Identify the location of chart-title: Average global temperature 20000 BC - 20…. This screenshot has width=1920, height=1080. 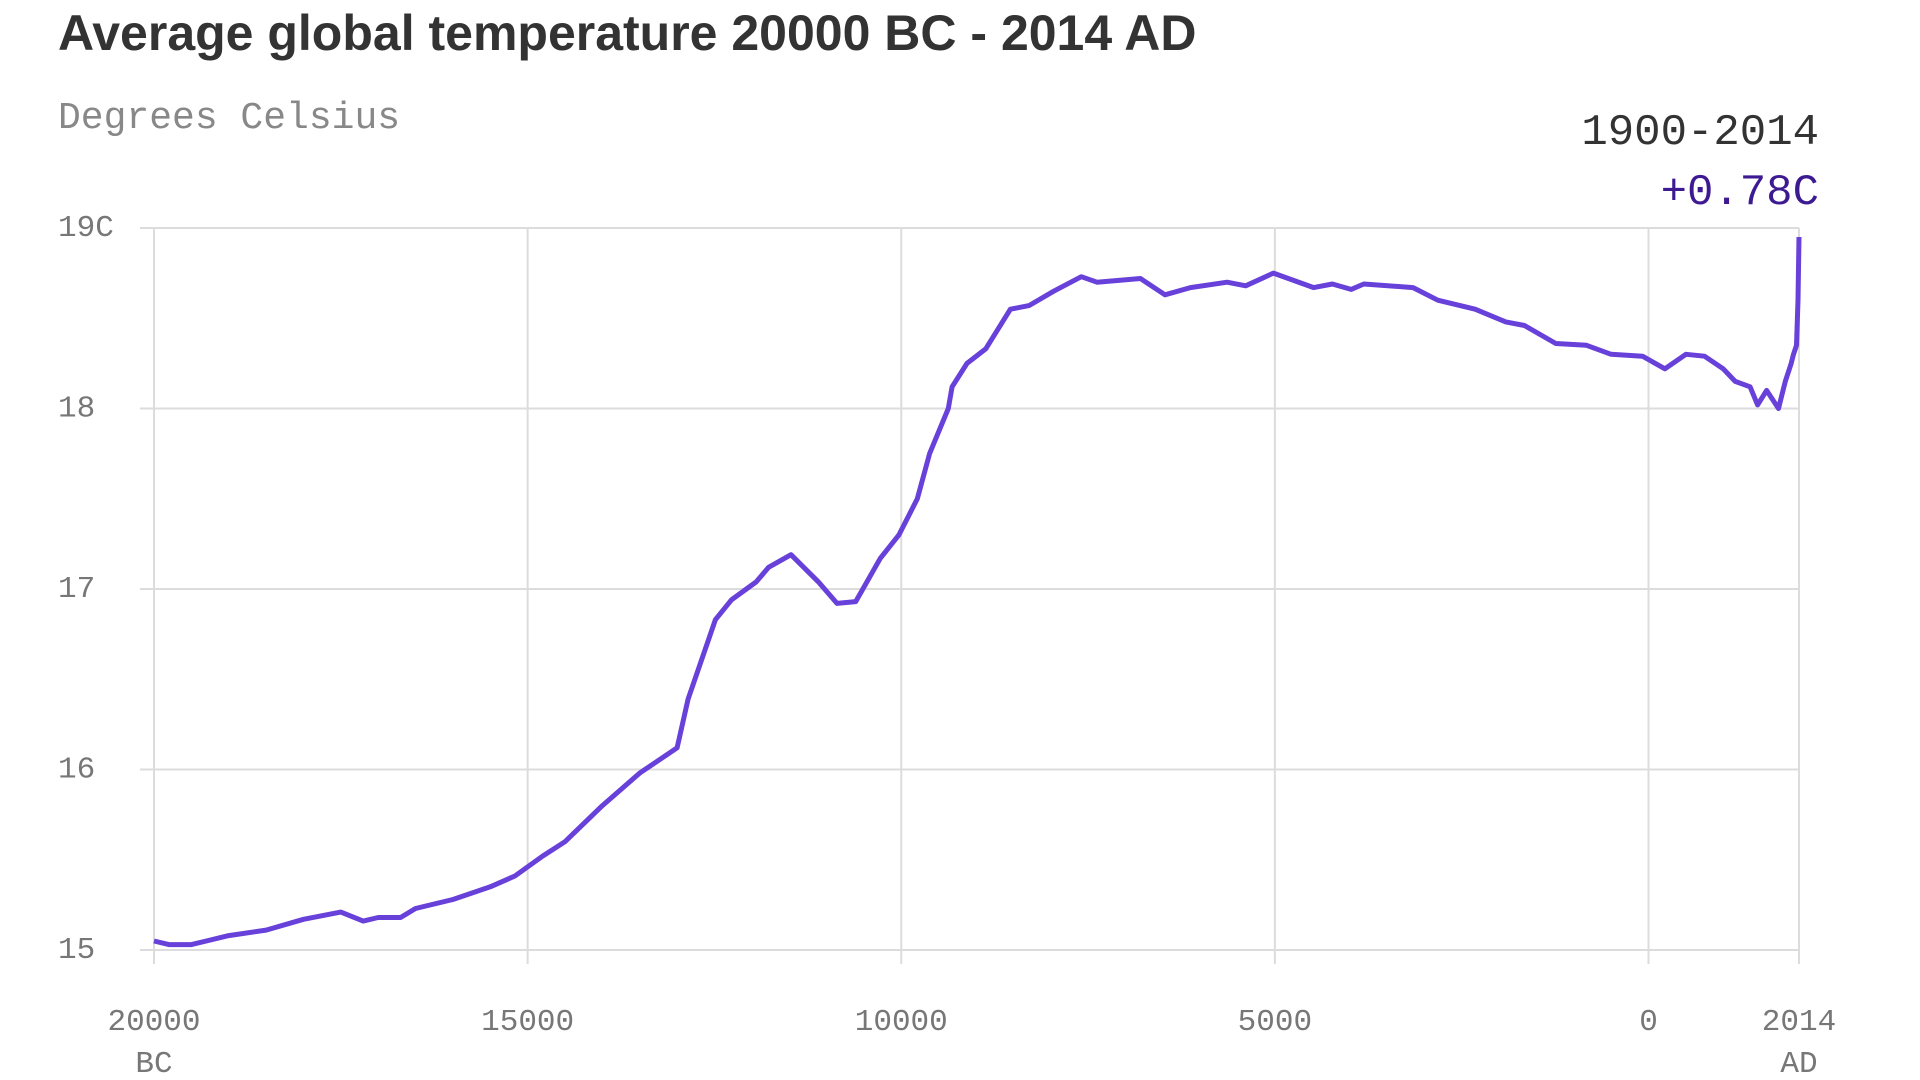
(627, 33).